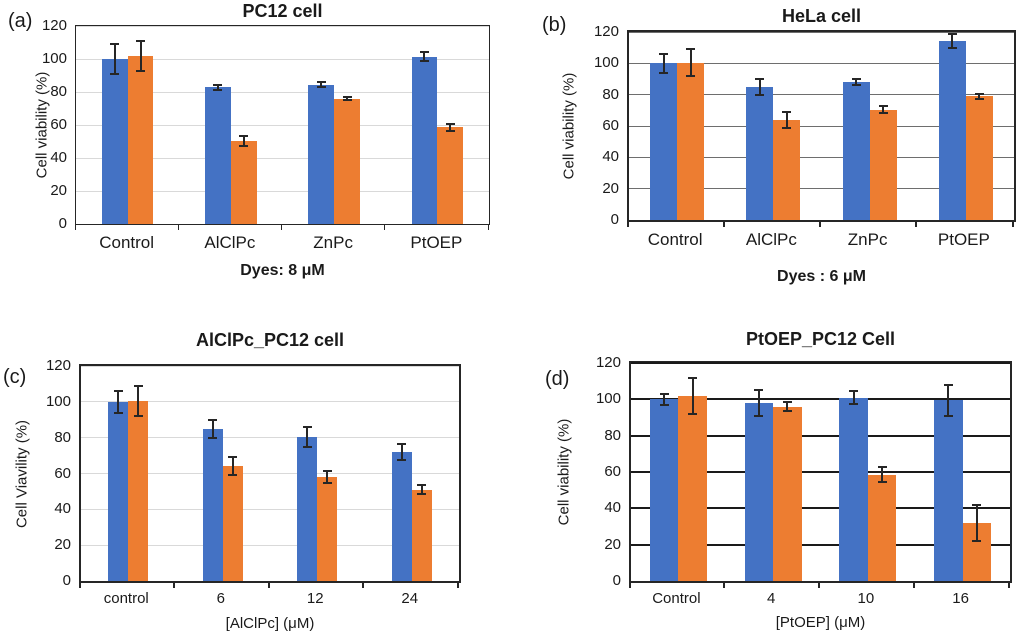  I want to click on y-axis-title: Cell Viavility (%), so click(22, 474).